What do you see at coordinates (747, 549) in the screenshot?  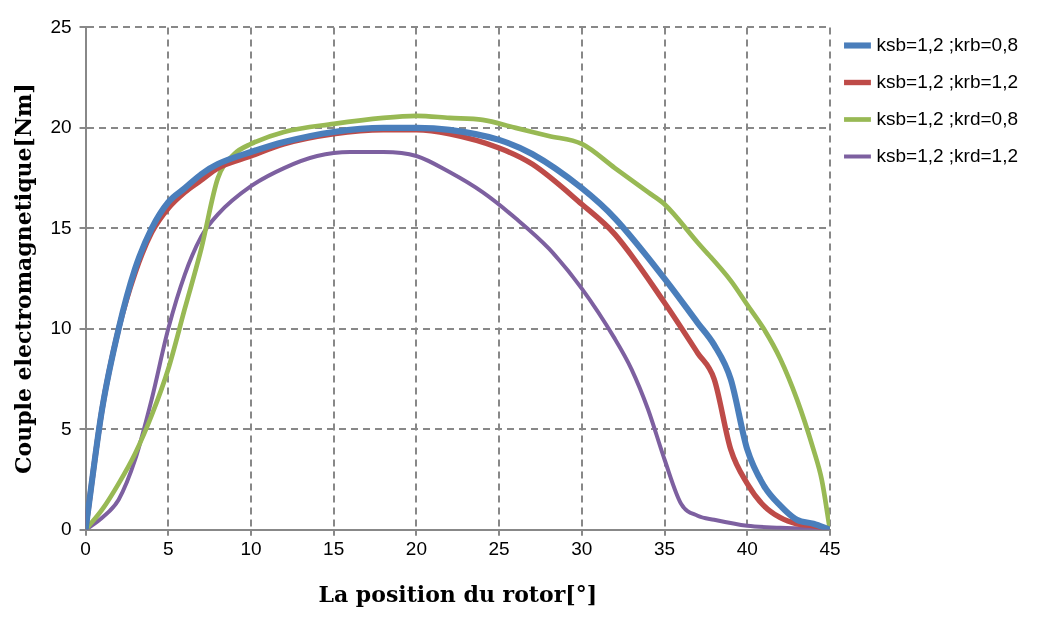 I see `x-tick-label: 40` at bounding box center [747, 549].